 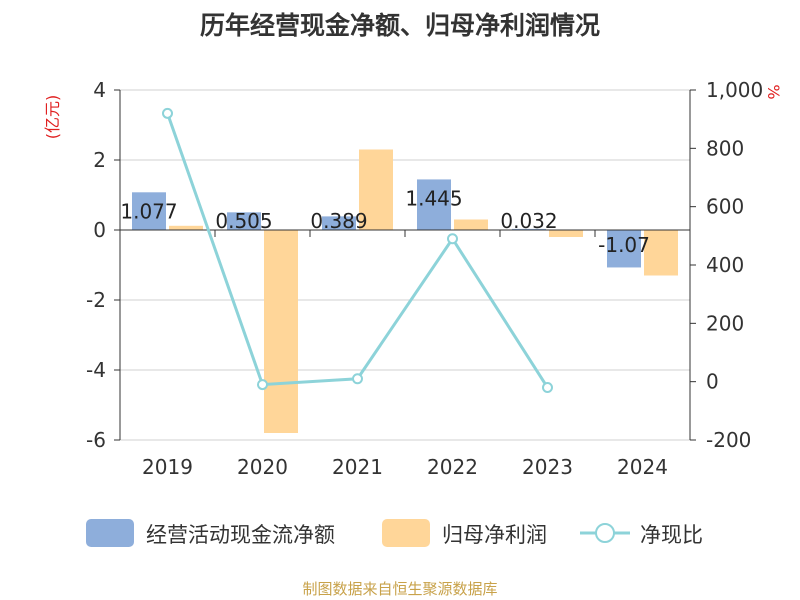 I want to click on x-tick-label: 2021, so click(x=357, y=467).